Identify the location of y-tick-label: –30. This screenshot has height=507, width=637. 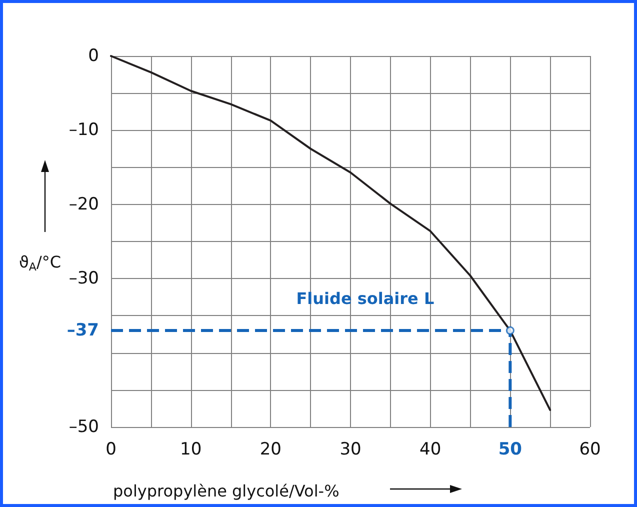
(83, 278).